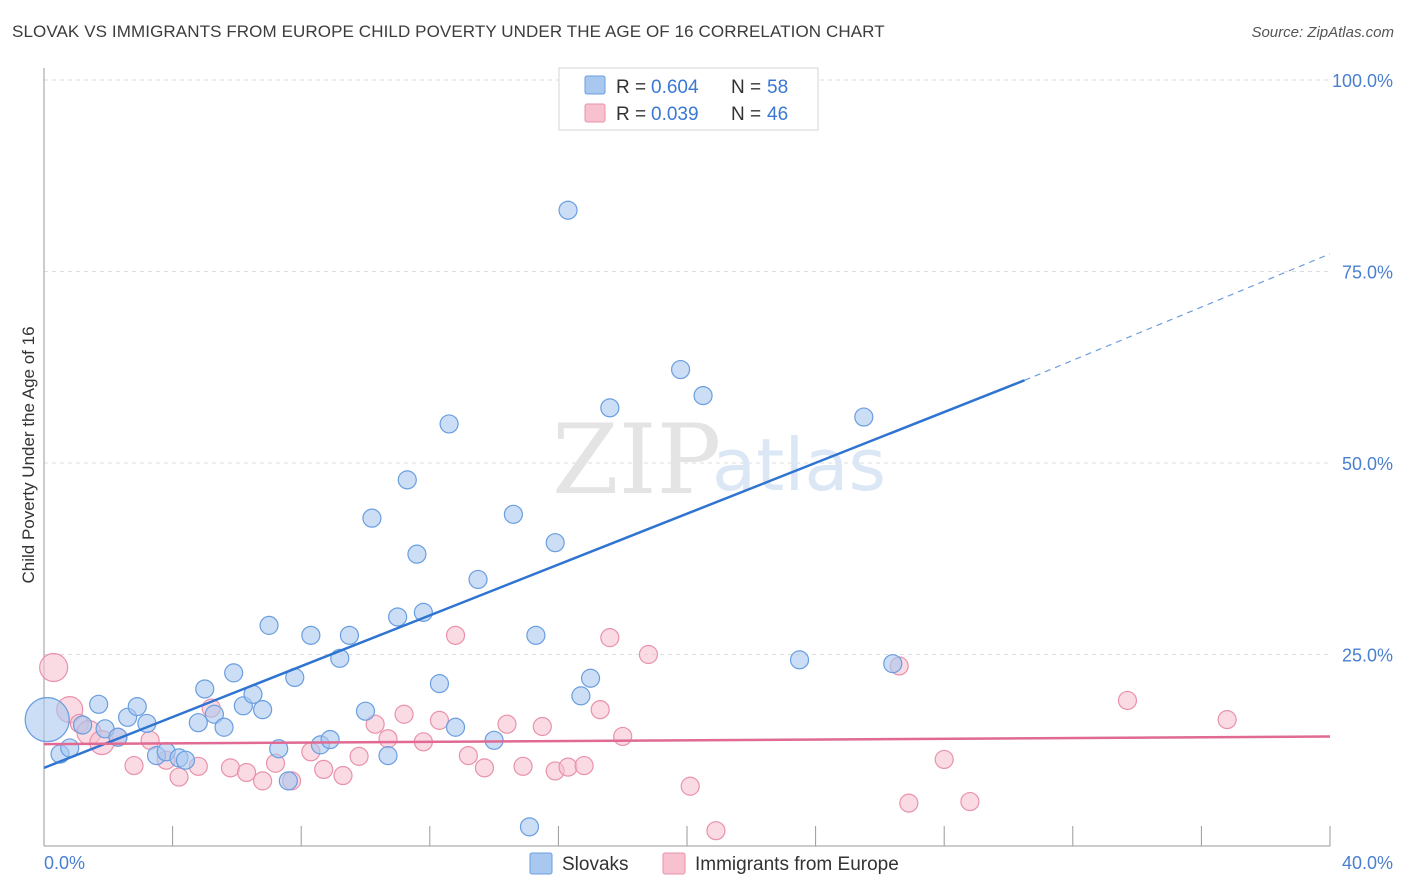 The height and width of the screenshot is (892, 1406). What do you see at coordinates (675, 114) in the screenshot?
I see `legend-r-value-2: 0.039` at bounding box center [675, 114].